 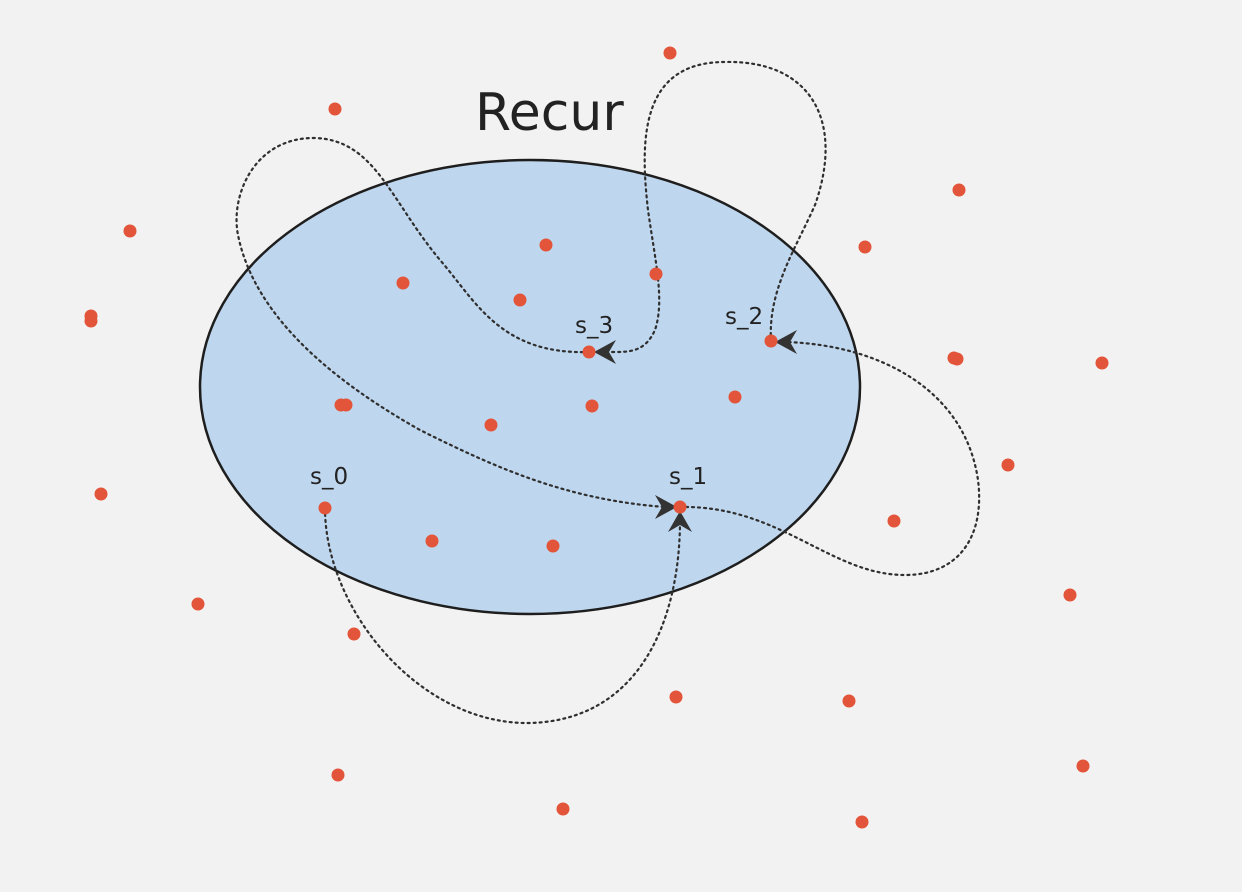 What do you see at coordinates (695, 431) in the screenshot?
I see `arrowheads` at bounding box center [695, 431].